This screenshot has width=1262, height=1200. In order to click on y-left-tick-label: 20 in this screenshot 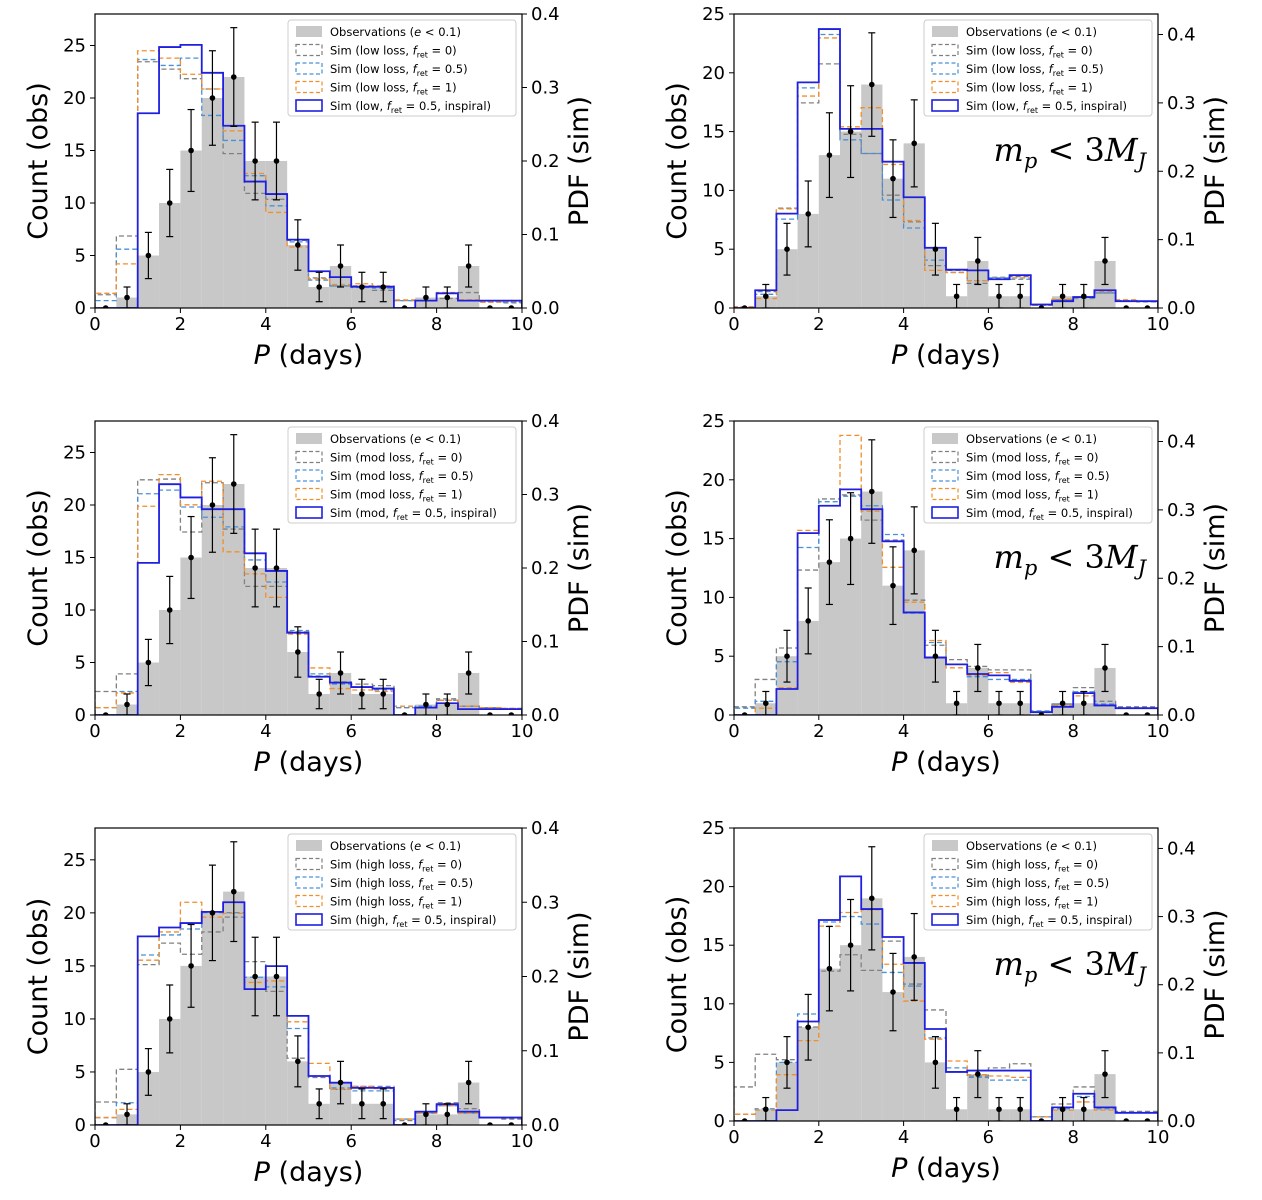, I will do `click(713, 73)`.